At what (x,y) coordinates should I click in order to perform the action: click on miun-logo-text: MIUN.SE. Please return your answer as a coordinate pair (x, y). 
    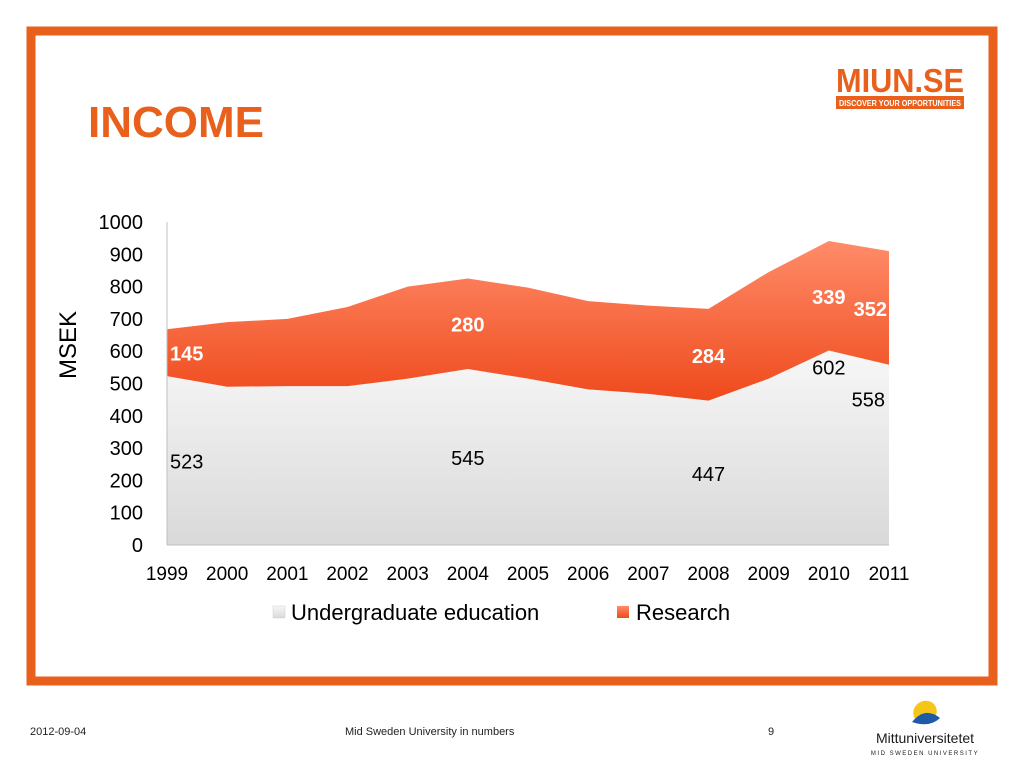
    Looking at the image, I should click on (900, 80).